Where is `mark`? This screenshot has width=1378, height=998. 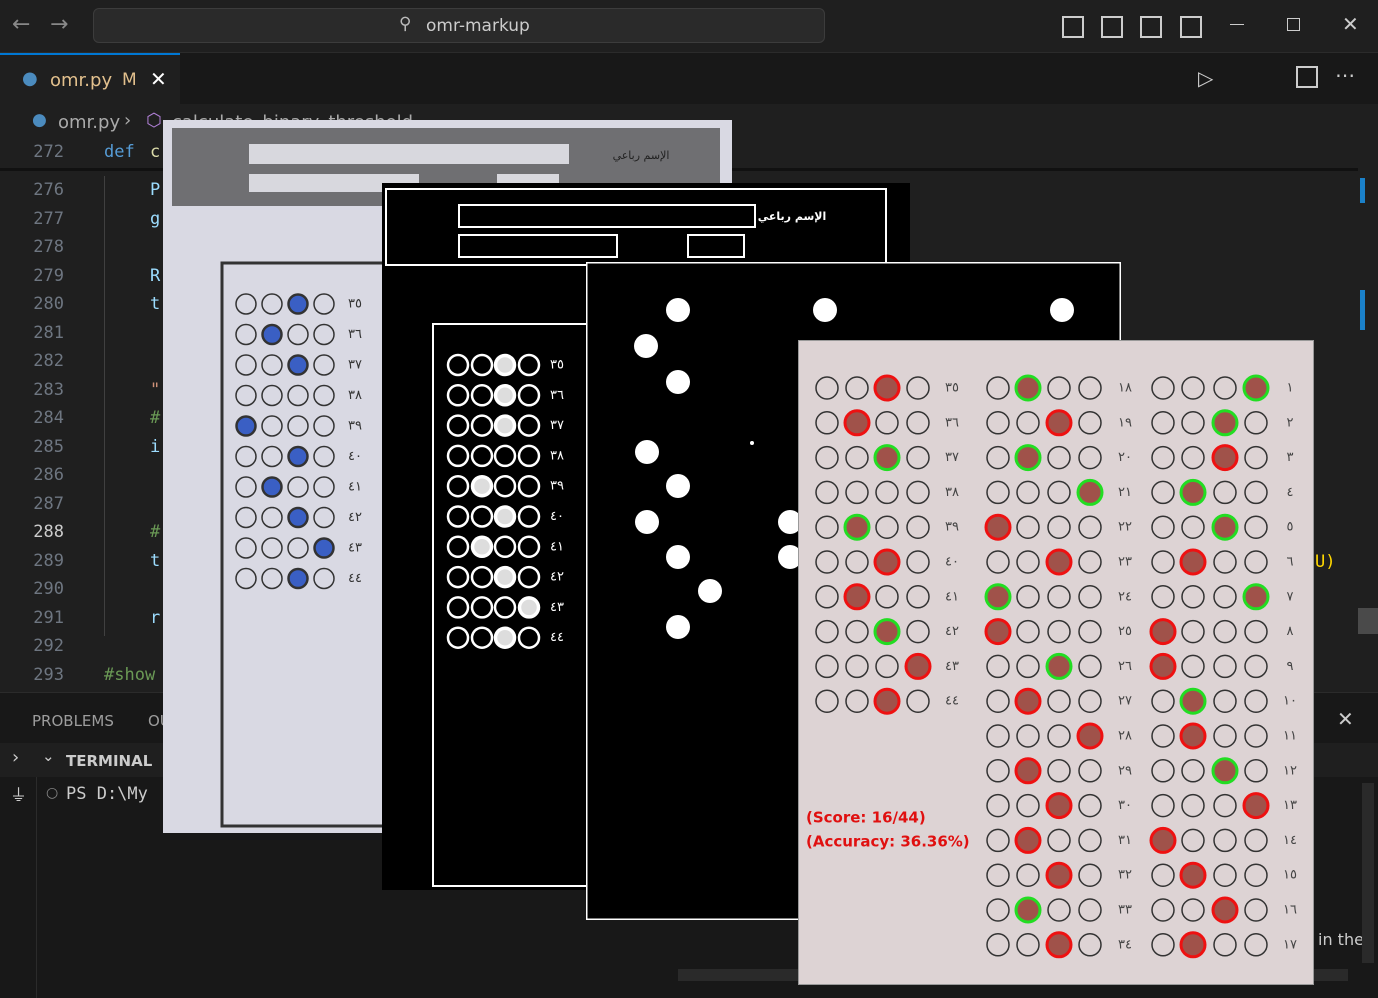 mark is located at coordinates (1362, 190).